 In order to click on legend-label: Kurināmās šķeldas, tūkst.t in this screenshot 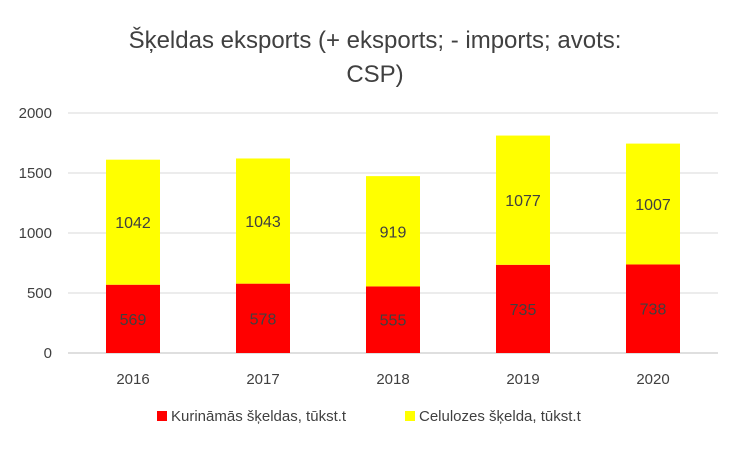, I will do `click(259, 416)`.